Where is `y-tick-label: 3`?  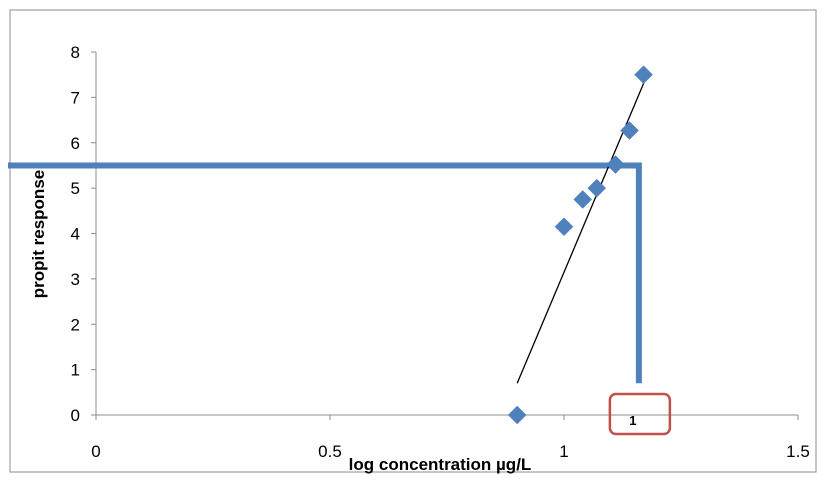 y-tick-label: 3 is located at coordinates (75, 279).